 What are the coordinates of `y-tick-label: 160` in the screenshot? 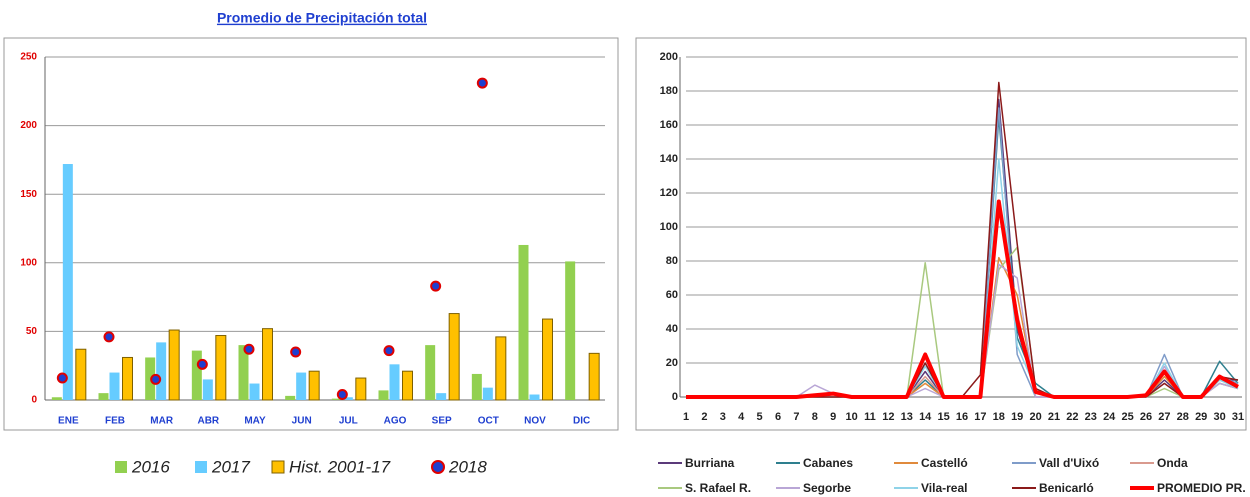 It's located at (669, 125).